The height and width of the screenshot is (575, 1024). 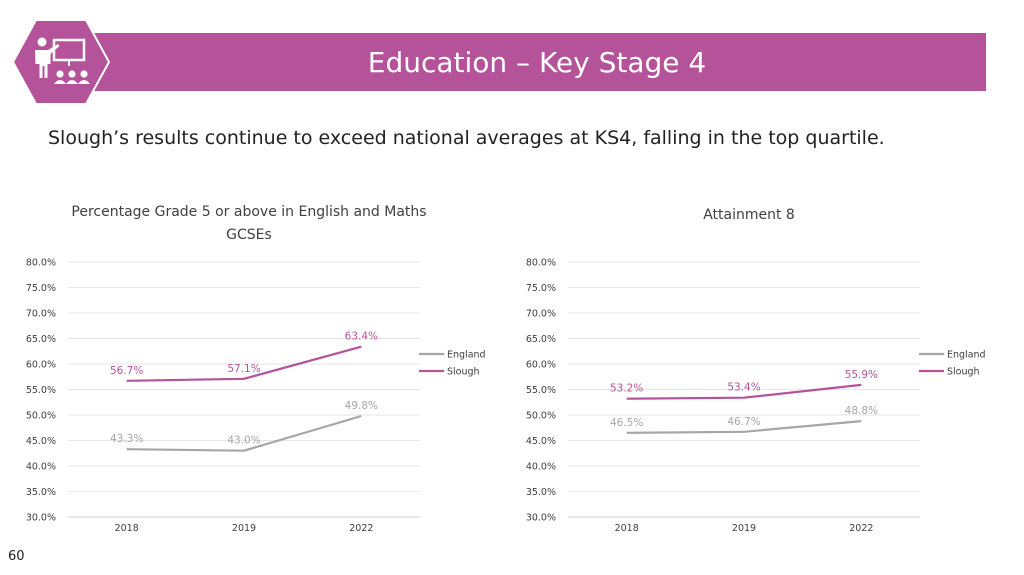 I want to click on data-label: 56.7%, so click(x=126, y=371).